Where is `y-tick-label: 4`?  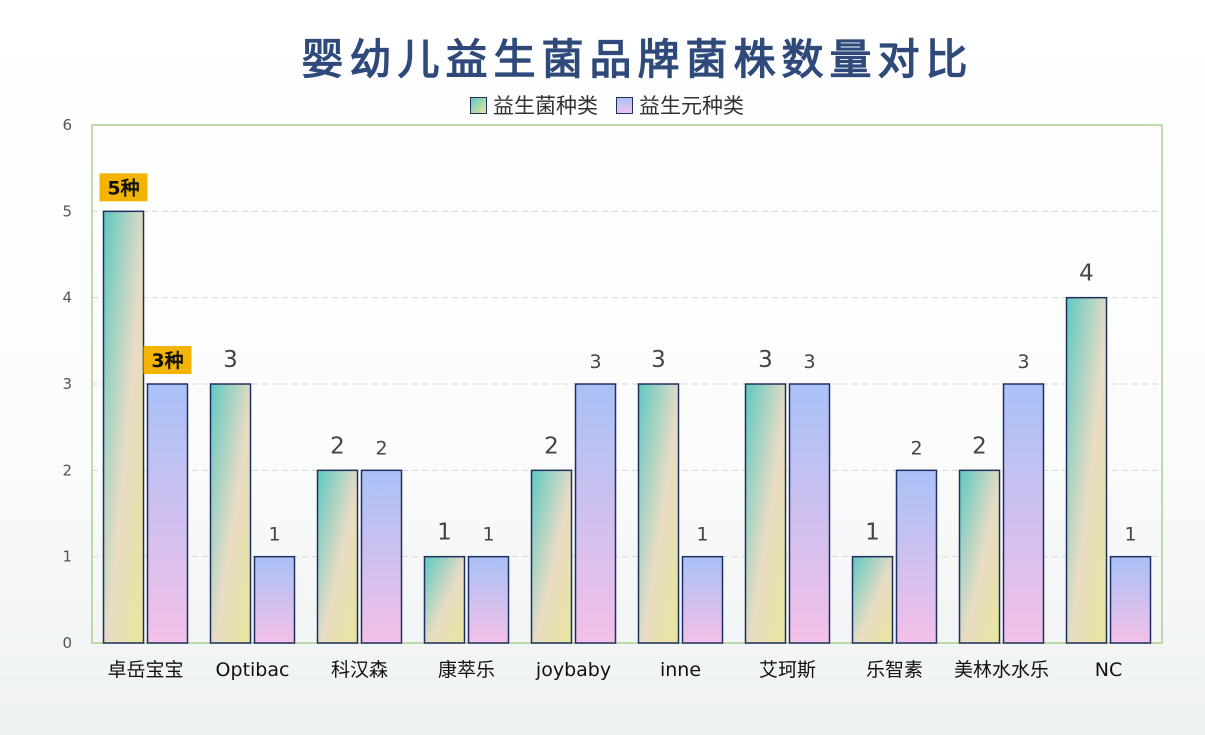 y-tick-label: 4 is located at coordinates (67, 298).